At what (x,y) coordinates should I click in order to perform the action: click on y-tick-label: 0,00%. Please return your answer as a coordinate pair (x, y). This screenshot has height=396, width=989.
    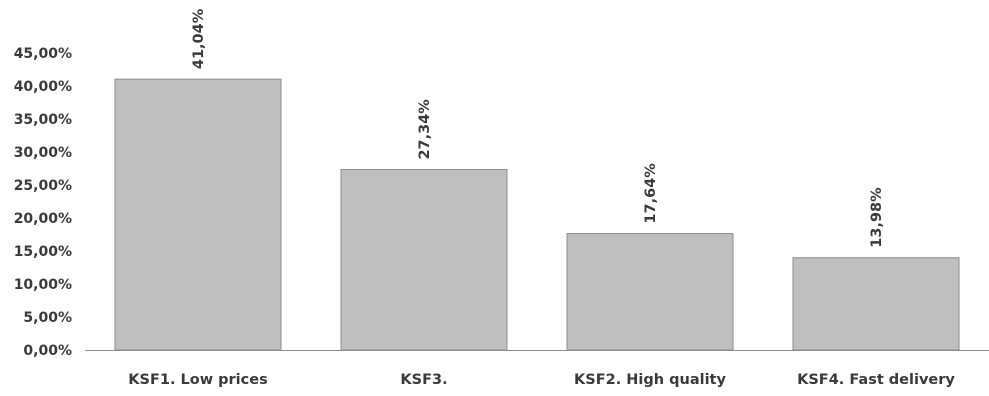
    Looking at the image, I should click on (47, 351).